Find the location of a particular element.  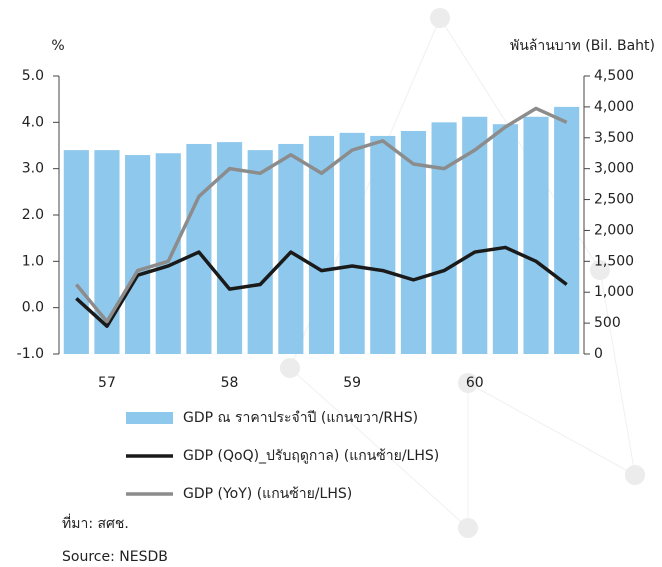

y-tick-label: 0.0 is located at coordinates (33, 308).